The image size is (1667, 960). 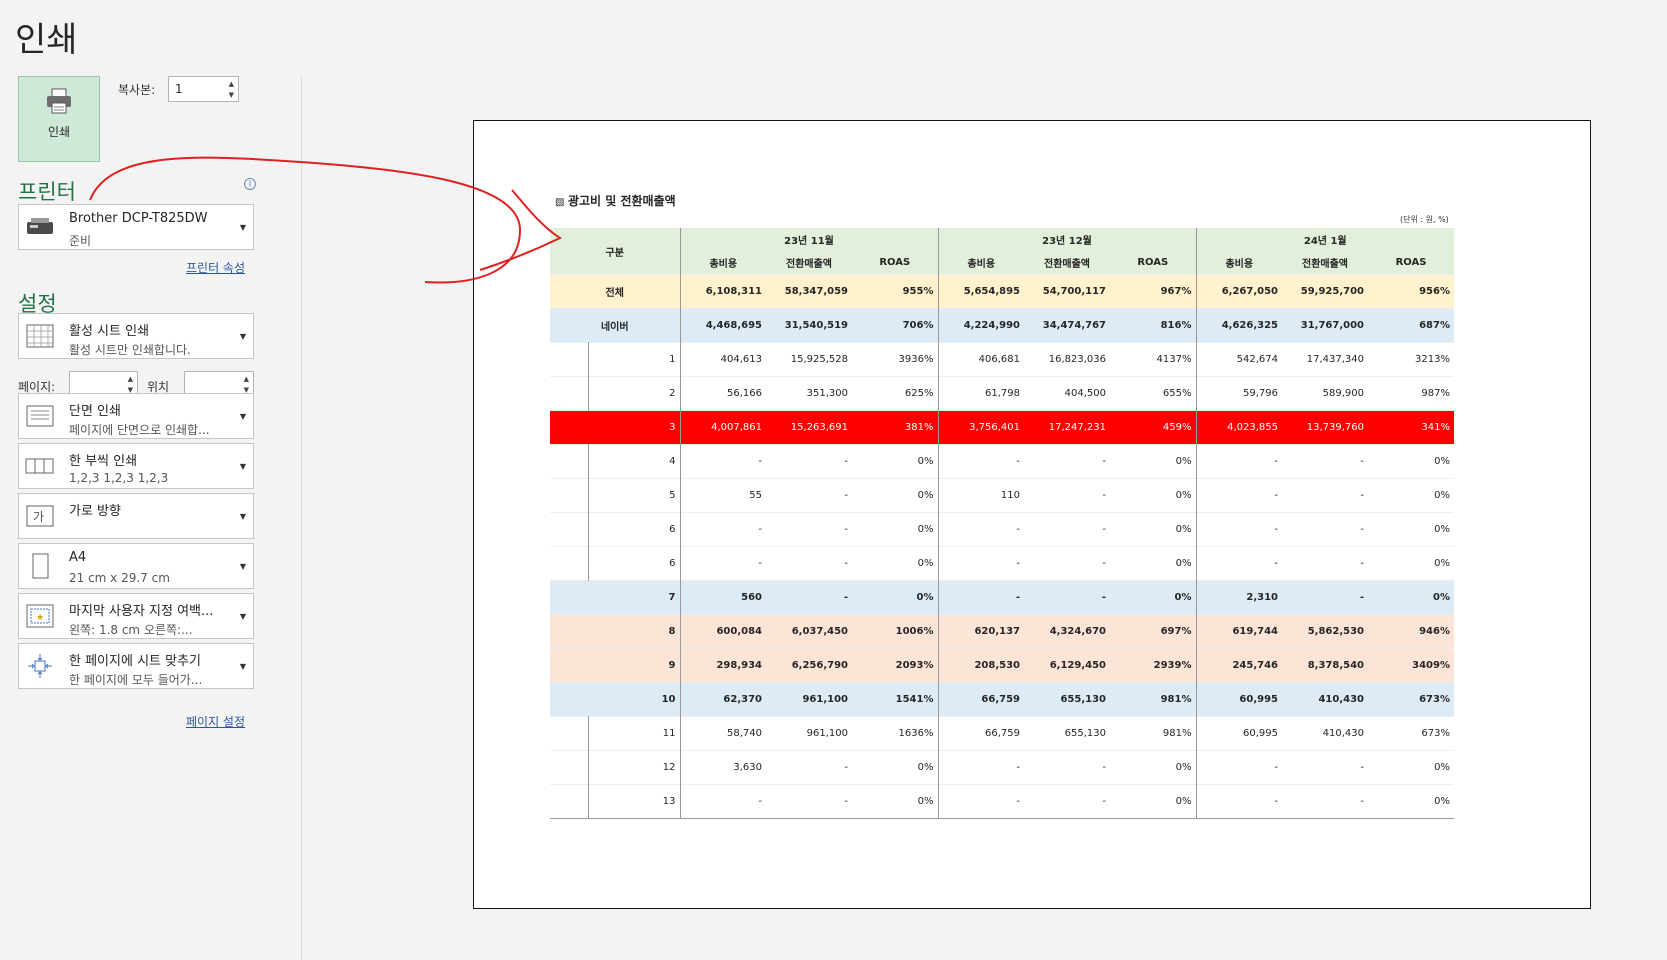 I want to click on table-cell: 404,500, so click(x=1085, y=393).